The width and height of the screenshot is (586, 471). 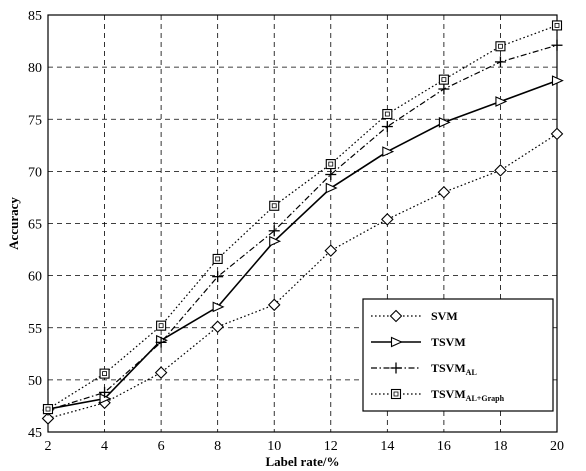 I want to click on x-tick-label: 14, so click(x=387, y=446).